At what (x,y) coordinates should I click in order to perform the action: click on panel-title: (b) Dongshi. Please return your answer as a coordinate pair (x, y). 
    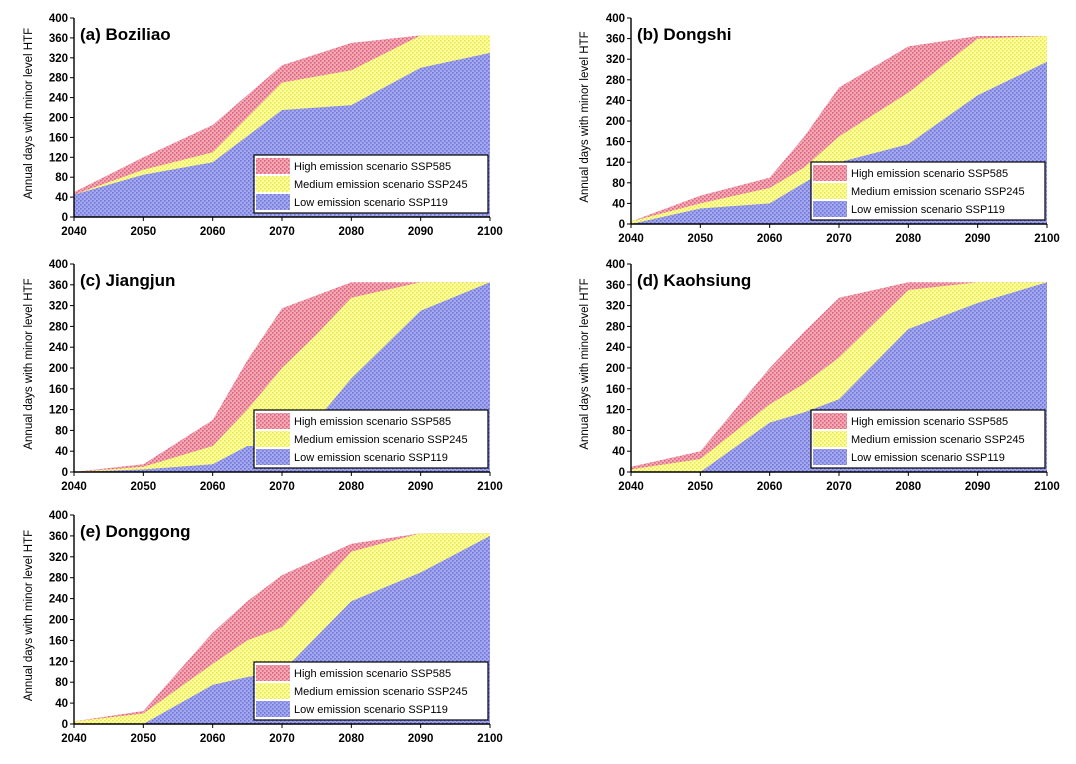
    Looking at the image, I should click on (684, 34).